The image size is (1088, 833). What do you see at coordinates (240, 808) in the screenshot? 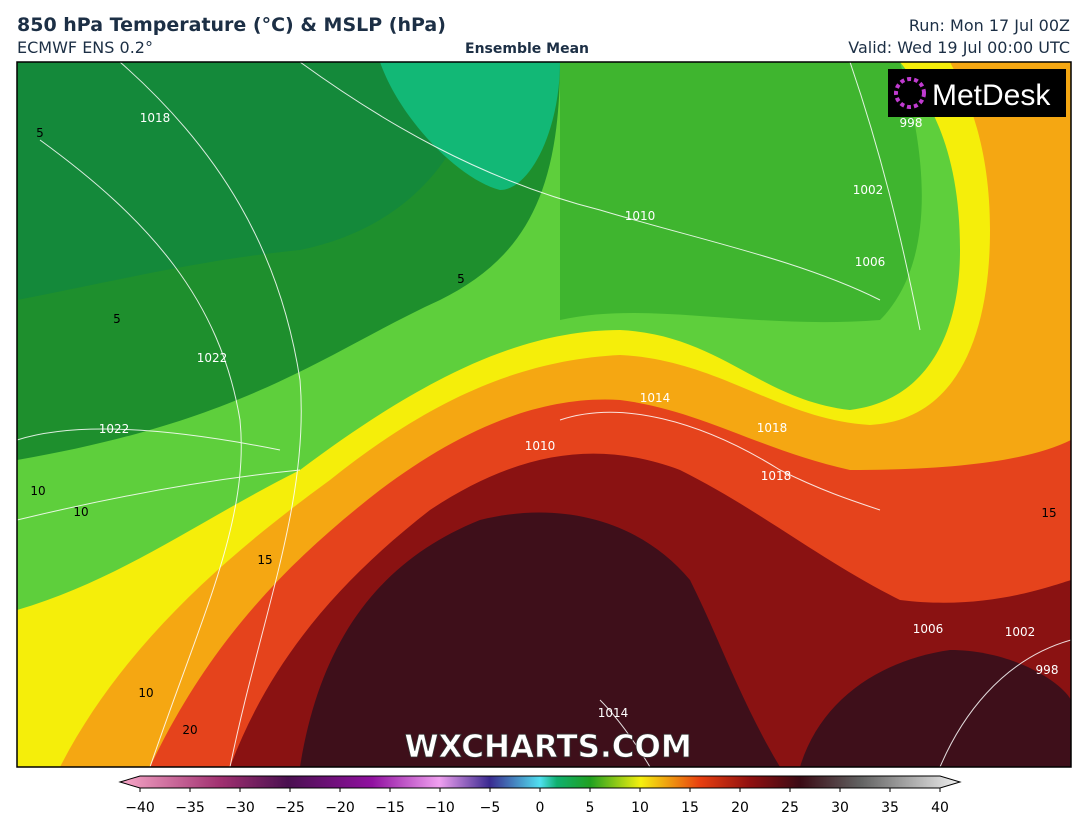
I see `colorbar-tick-label: −30` at bounding box center [240, 808].